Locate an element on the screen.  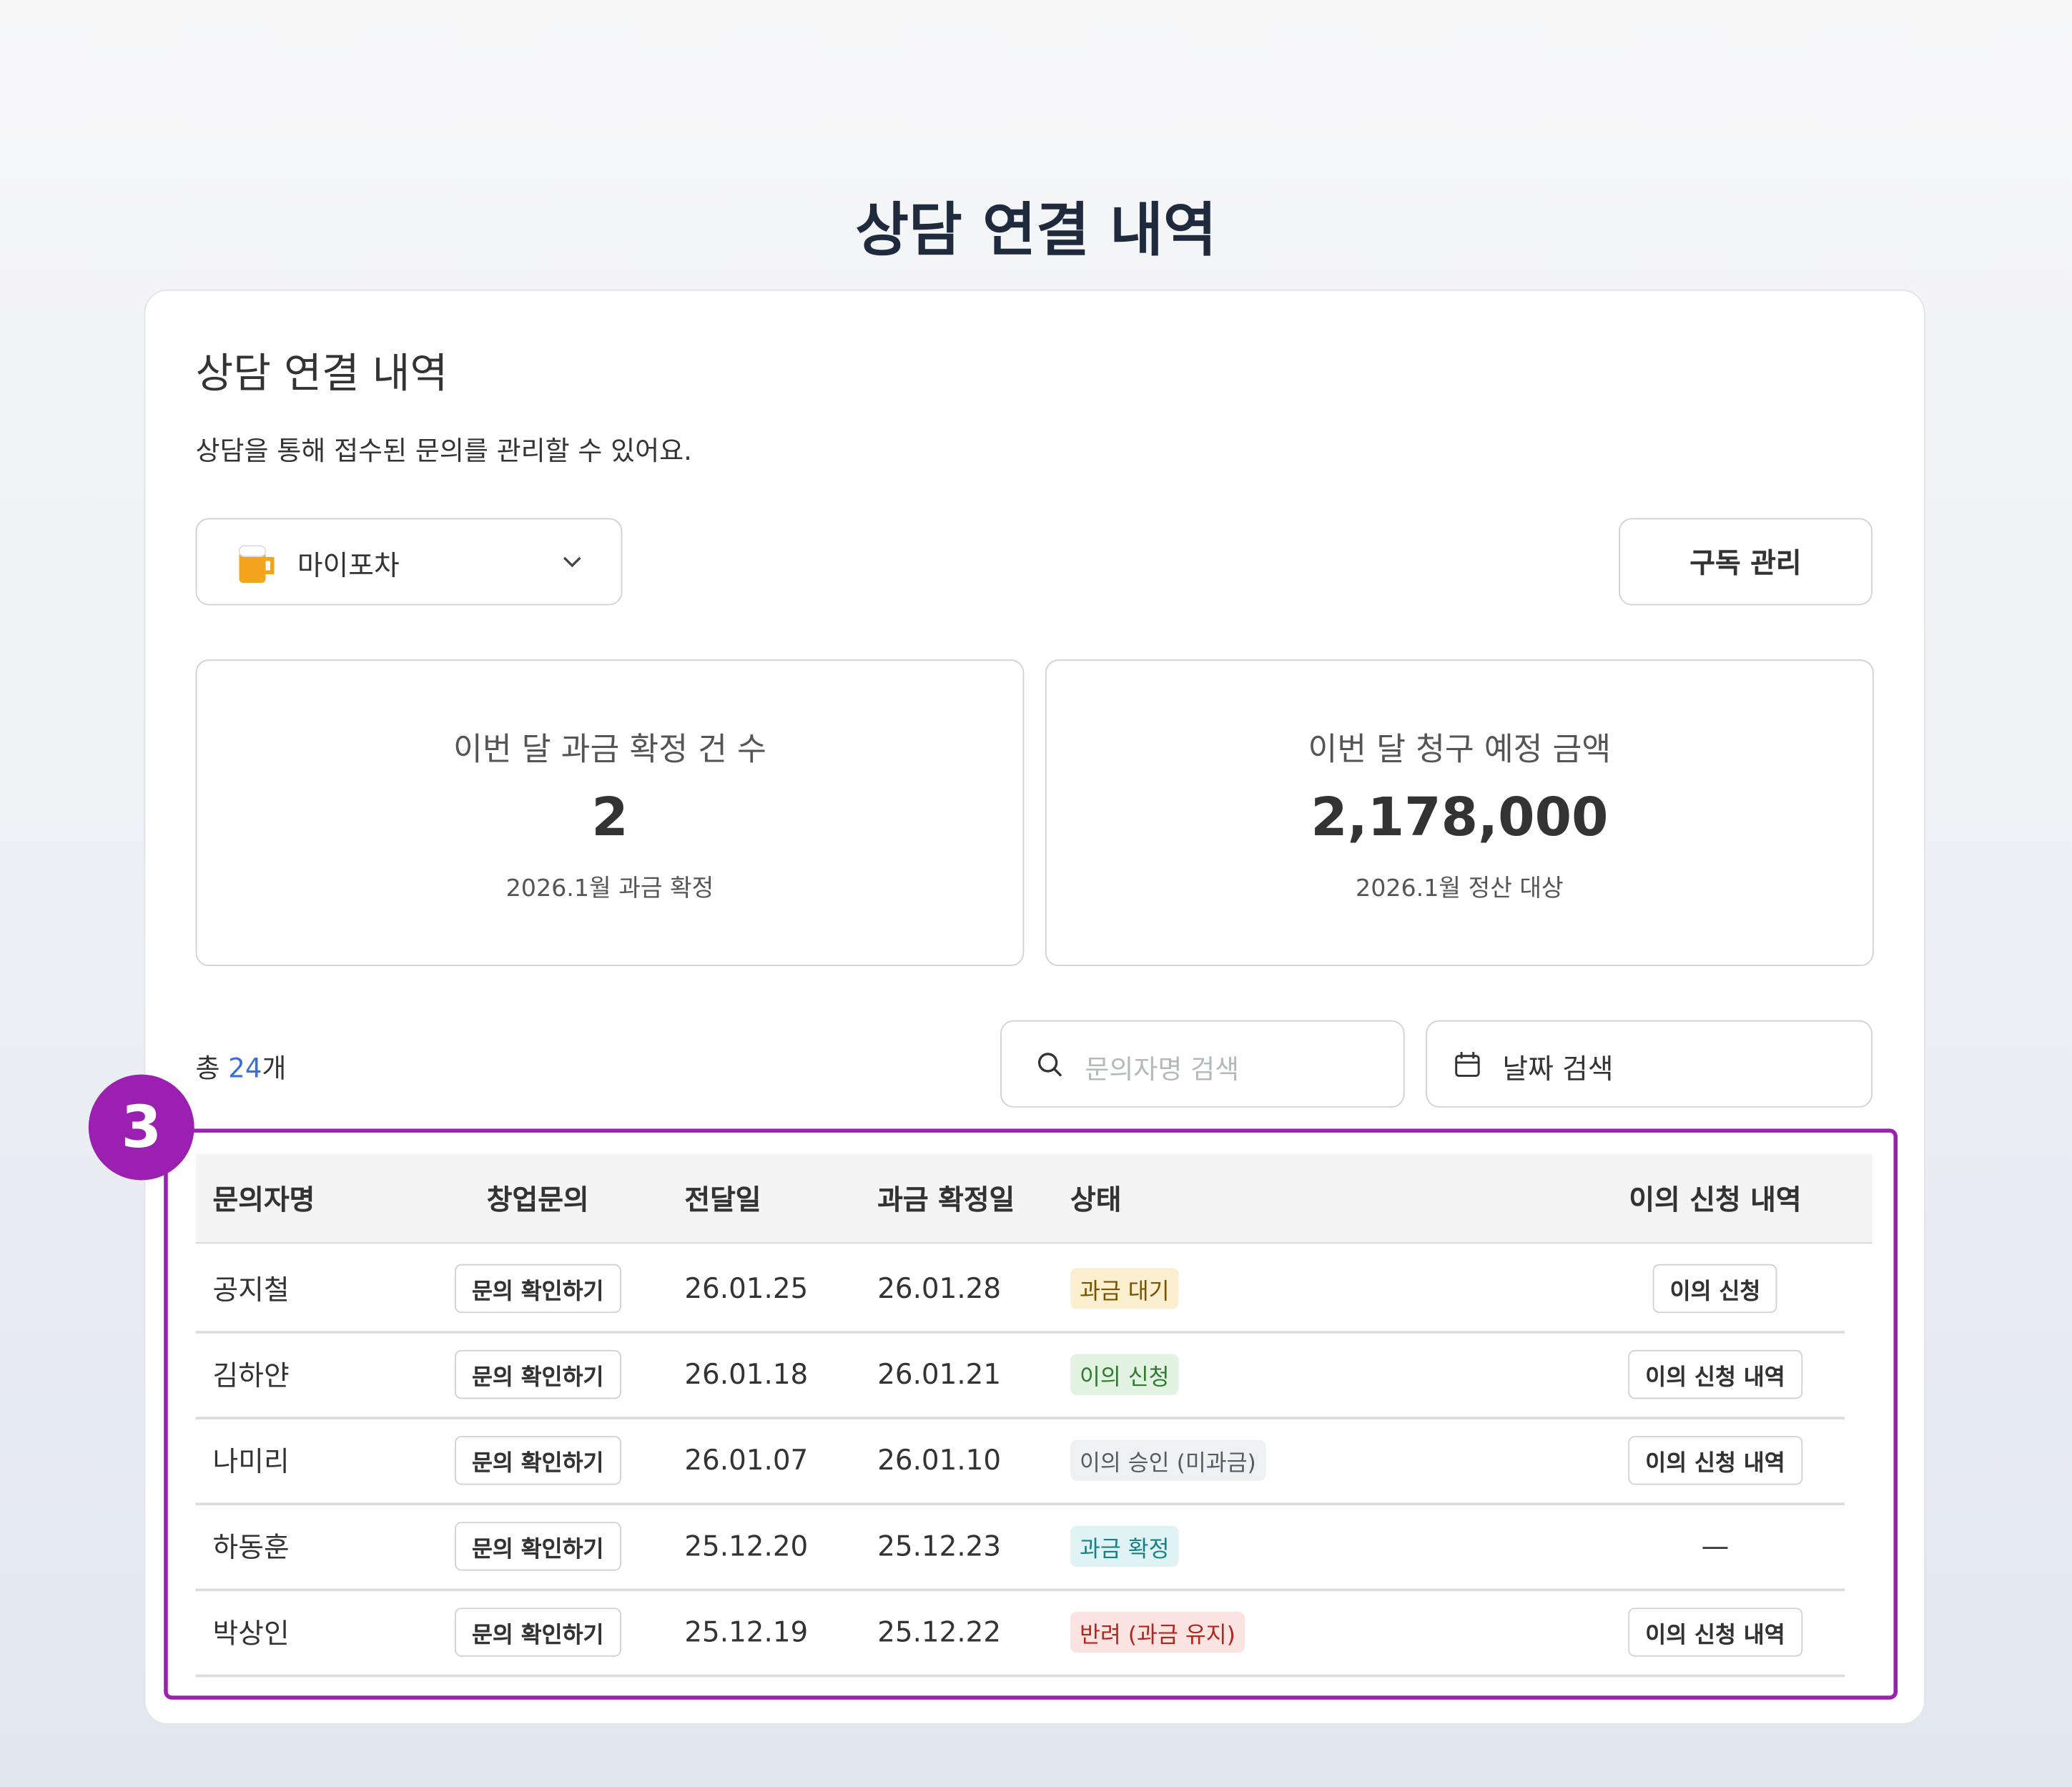
store-select: 마이포차 is located at coordinates (409, 562).